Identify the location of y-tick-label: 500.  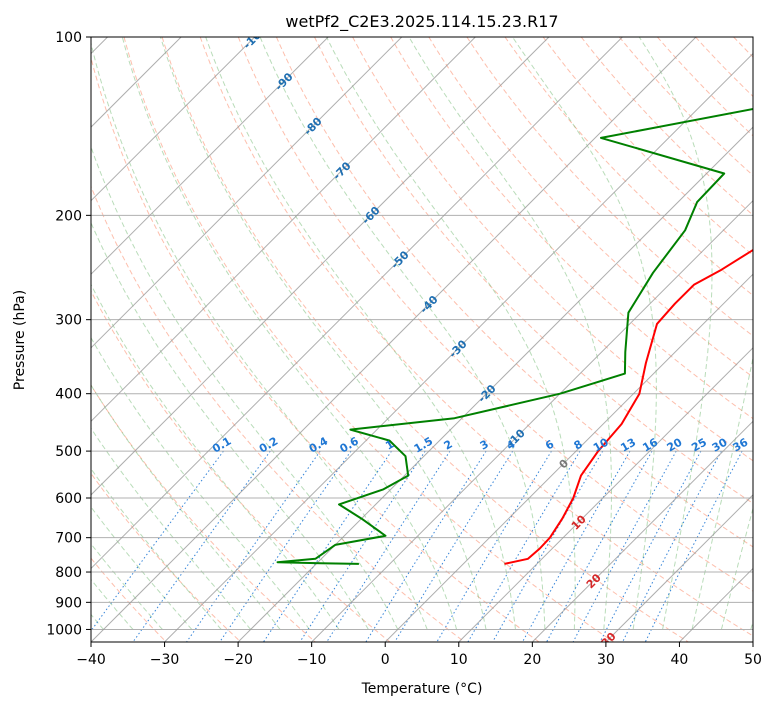
(68, 452).